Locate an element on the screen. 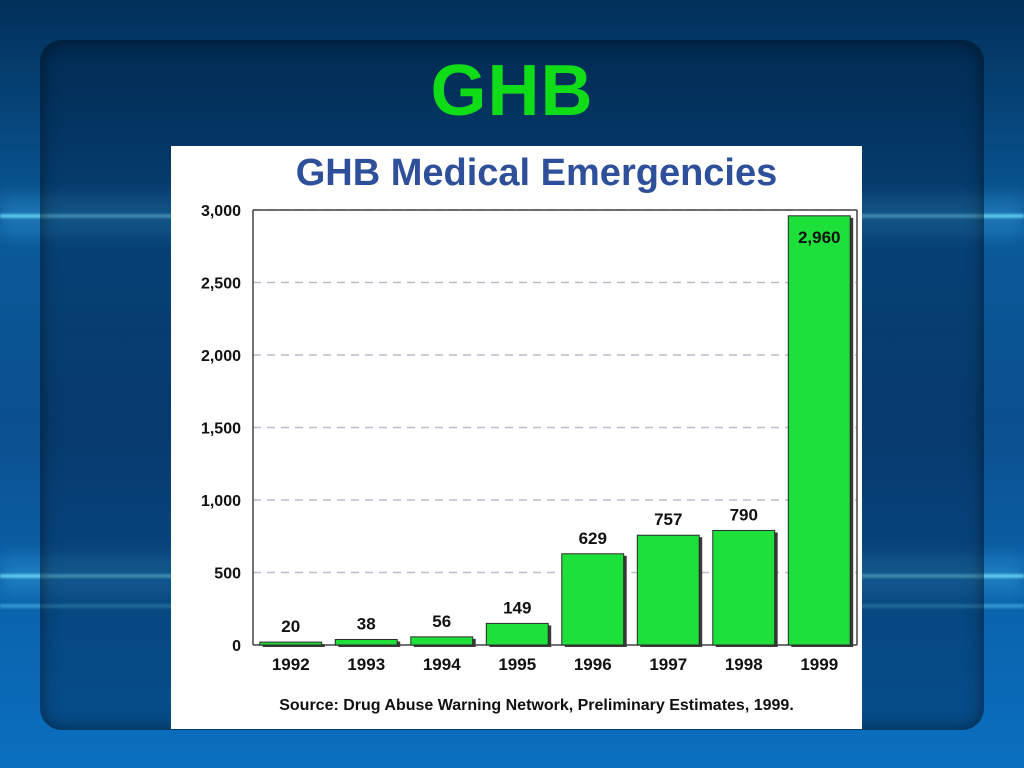 The width and height of the screenshot is (1024, 768). data-label: 56 is located at coordinates (441, 621).